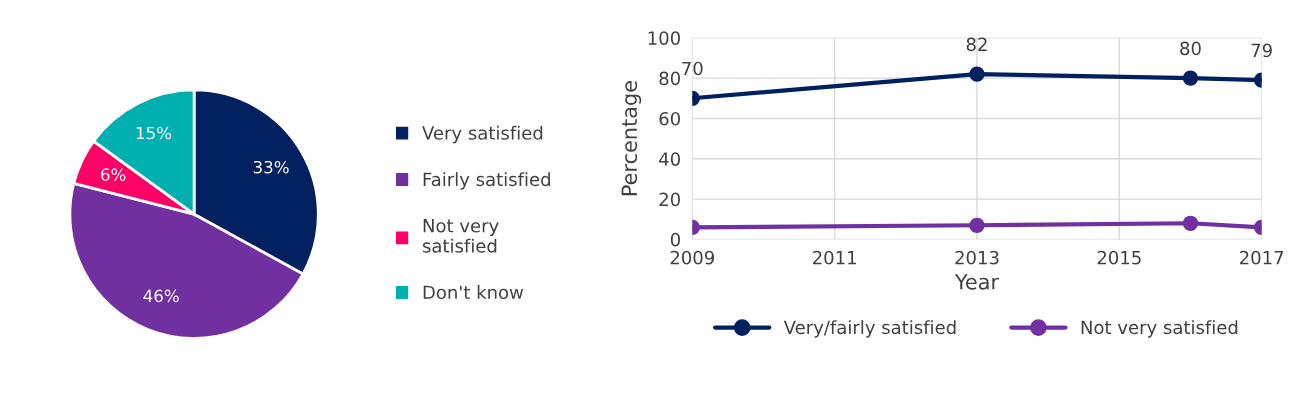  I want to click on legend-label: Don't know, so click(473, 292).